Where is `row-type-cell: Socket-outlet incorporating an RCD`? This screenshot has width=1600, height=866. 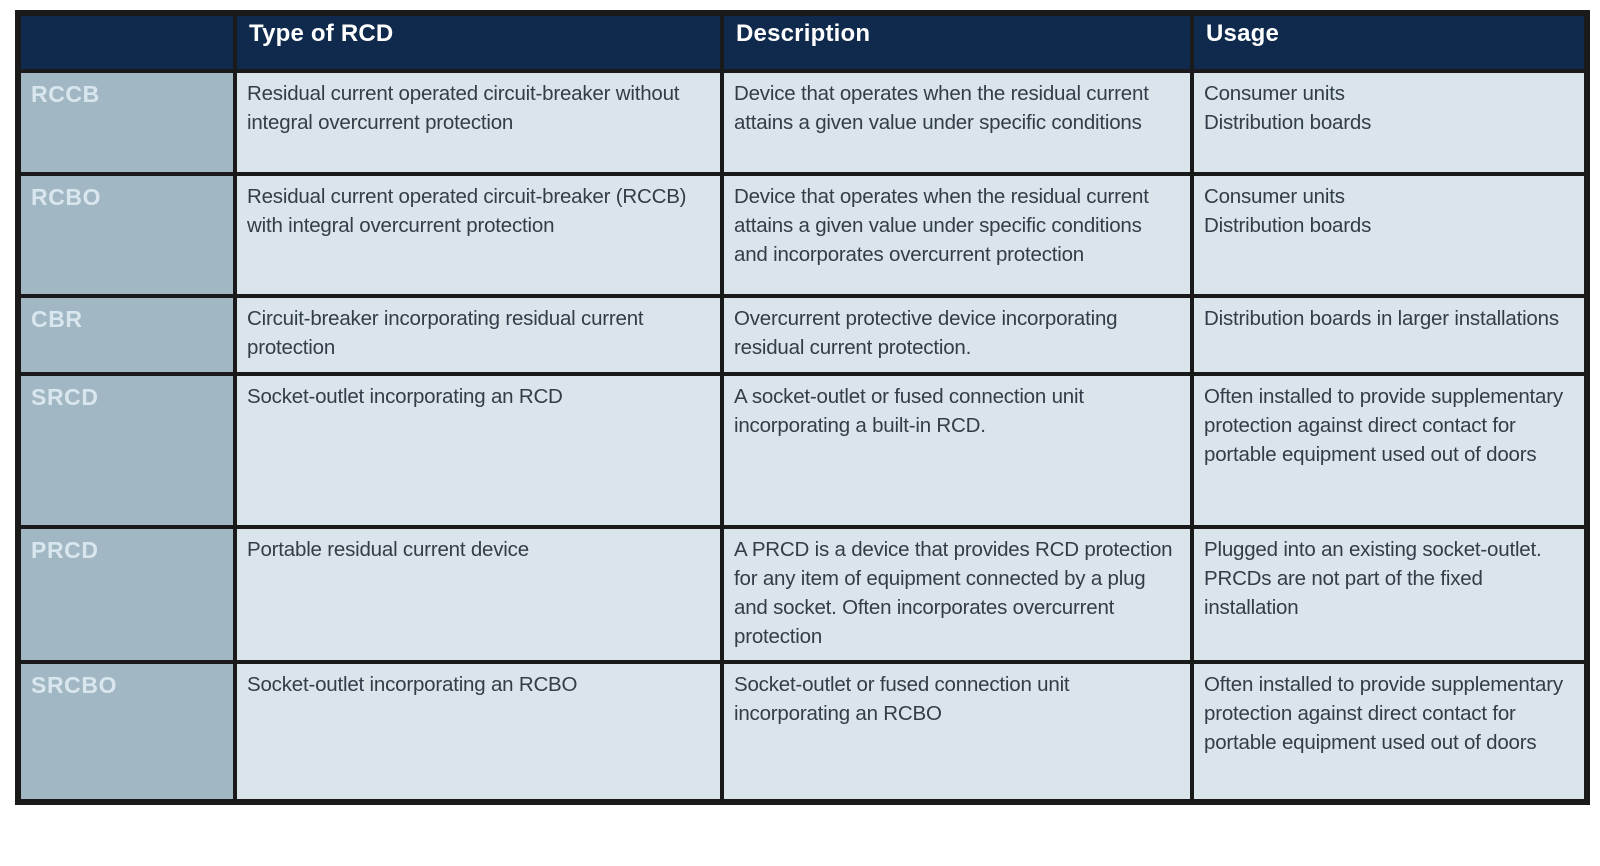 row-type-cell: Socket-outlet incorporating an RCD is located at coordinates (478, 450).